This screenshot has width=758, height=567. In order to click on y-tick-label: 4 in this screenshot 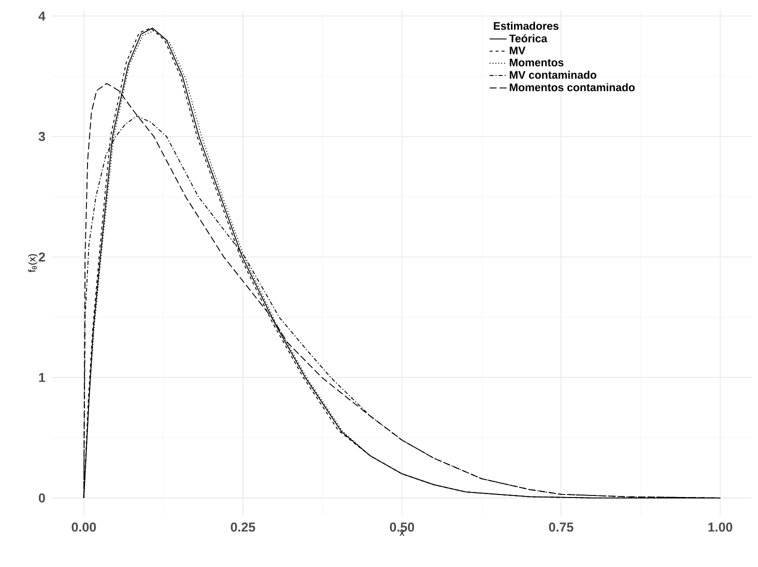, I will do `click(42, 16)`.